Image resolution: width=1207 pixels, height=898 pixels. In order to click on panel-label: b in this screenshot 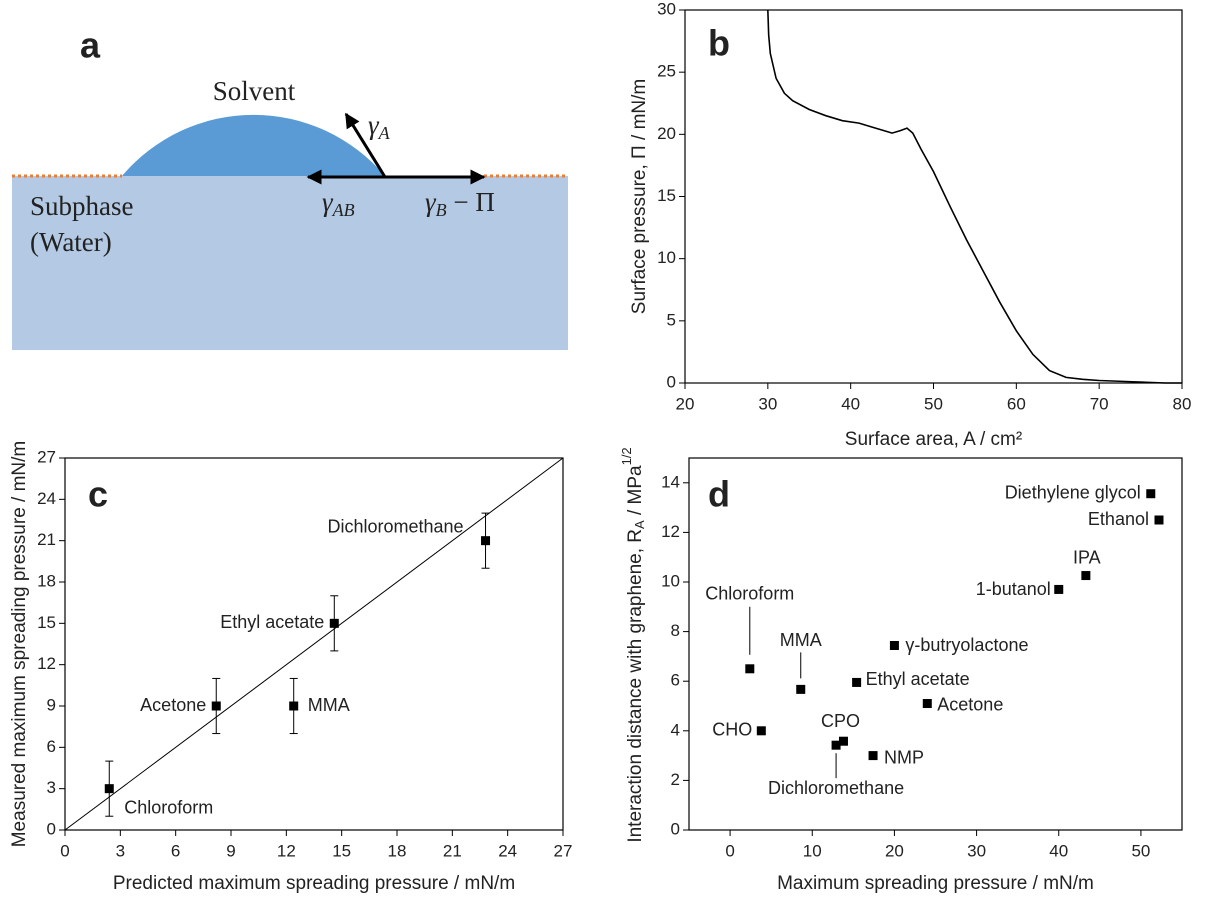, I will do `click(719, 43)`.